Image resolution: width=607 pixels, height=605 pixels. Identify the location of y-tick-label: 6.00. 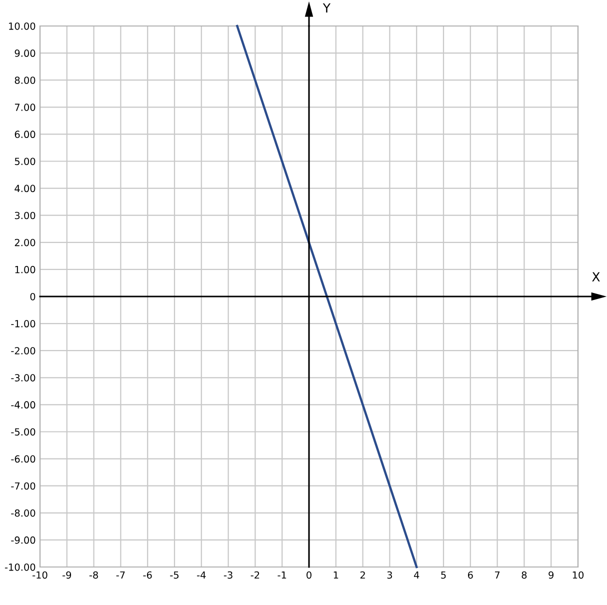
(25, 134).